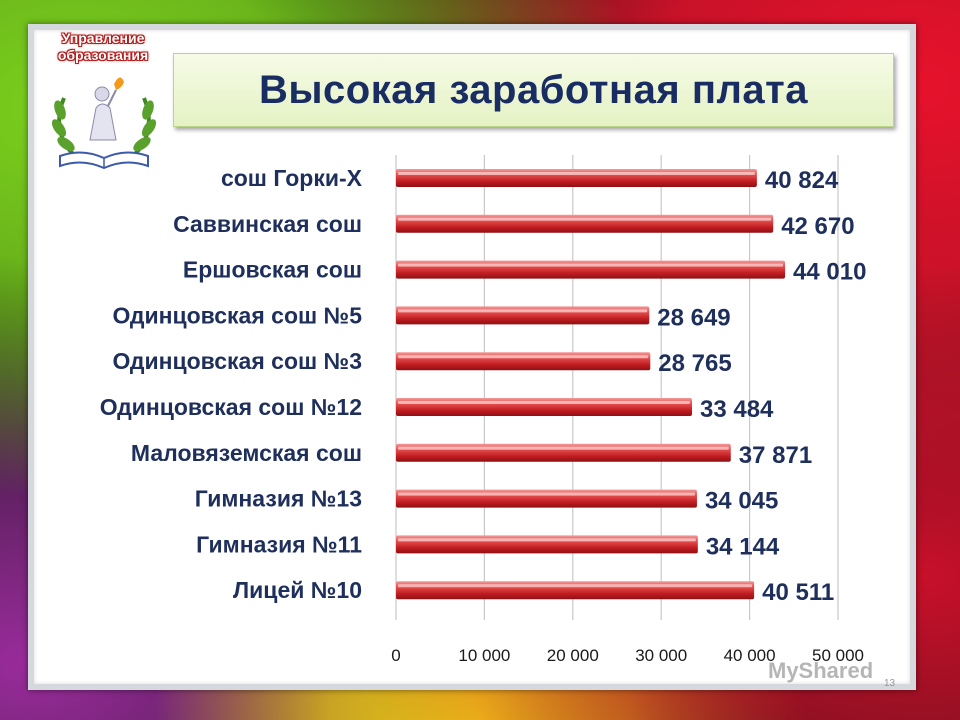  What do you see at coordinates (279, 544) in the screenshot?
I see `category-label: Гимназия №11` at bounding box center [279, 544].